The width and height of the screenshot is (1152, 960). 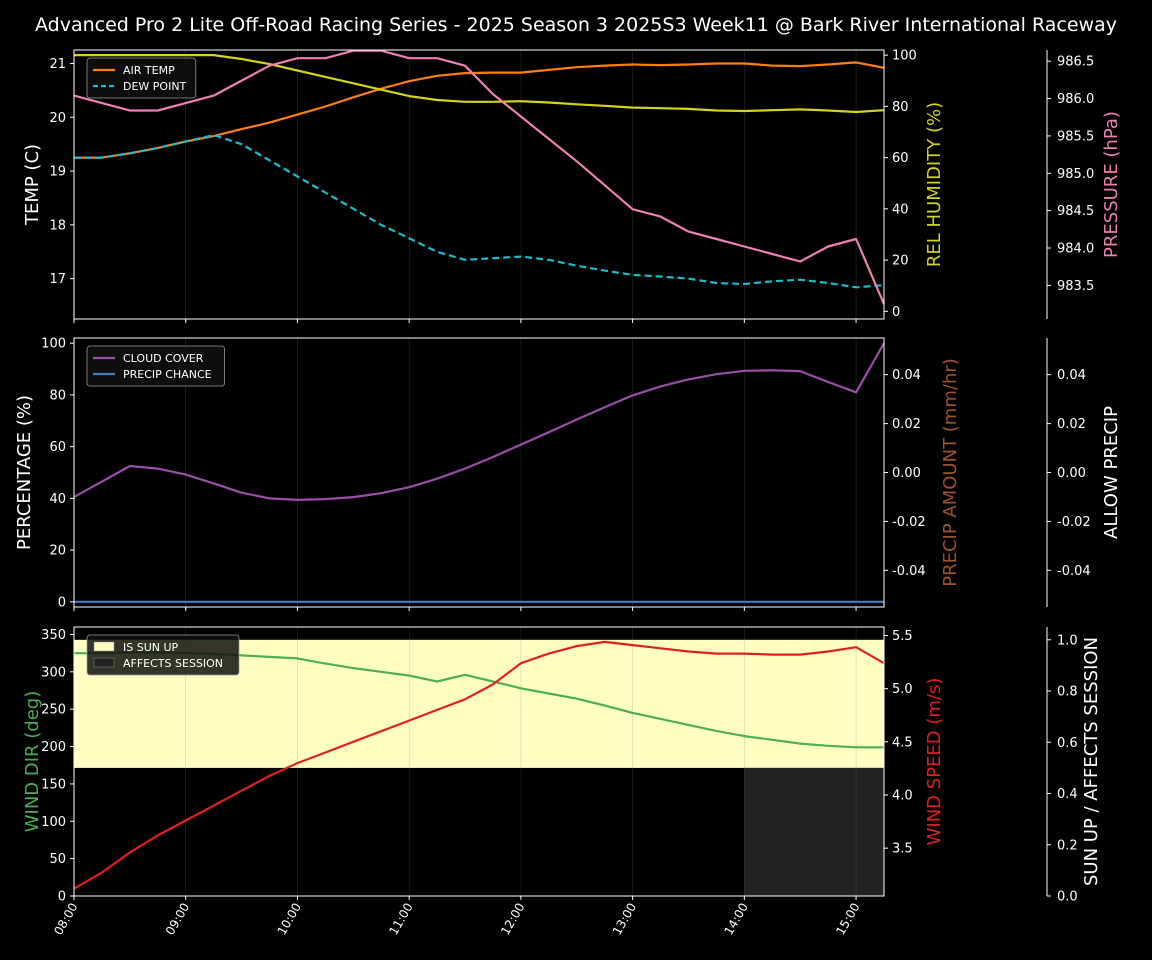 What do you see at coordinates (847, 919) in the screenshot?
I see `x-tick-label: 15:00` at bounding box center [847, 919].